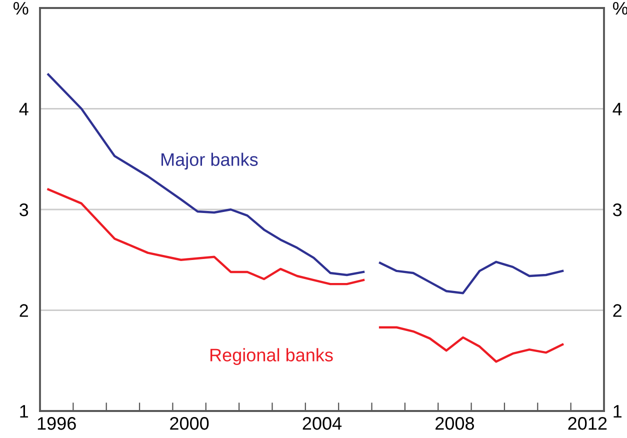  Describe the element at coordinates (57, 423) in the screenshot. I see `x-tick-label: 1996` at that location.